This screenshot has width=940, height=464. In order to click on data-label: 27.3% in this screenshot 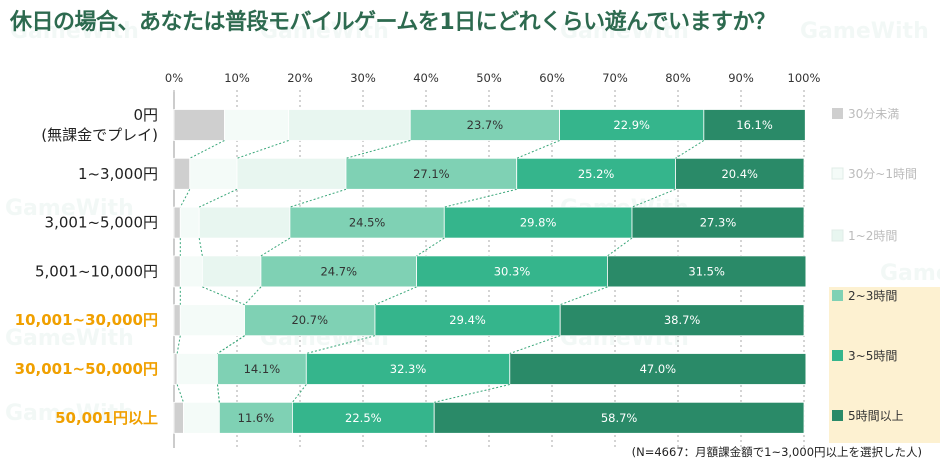, I will do `click(718, 223)`.